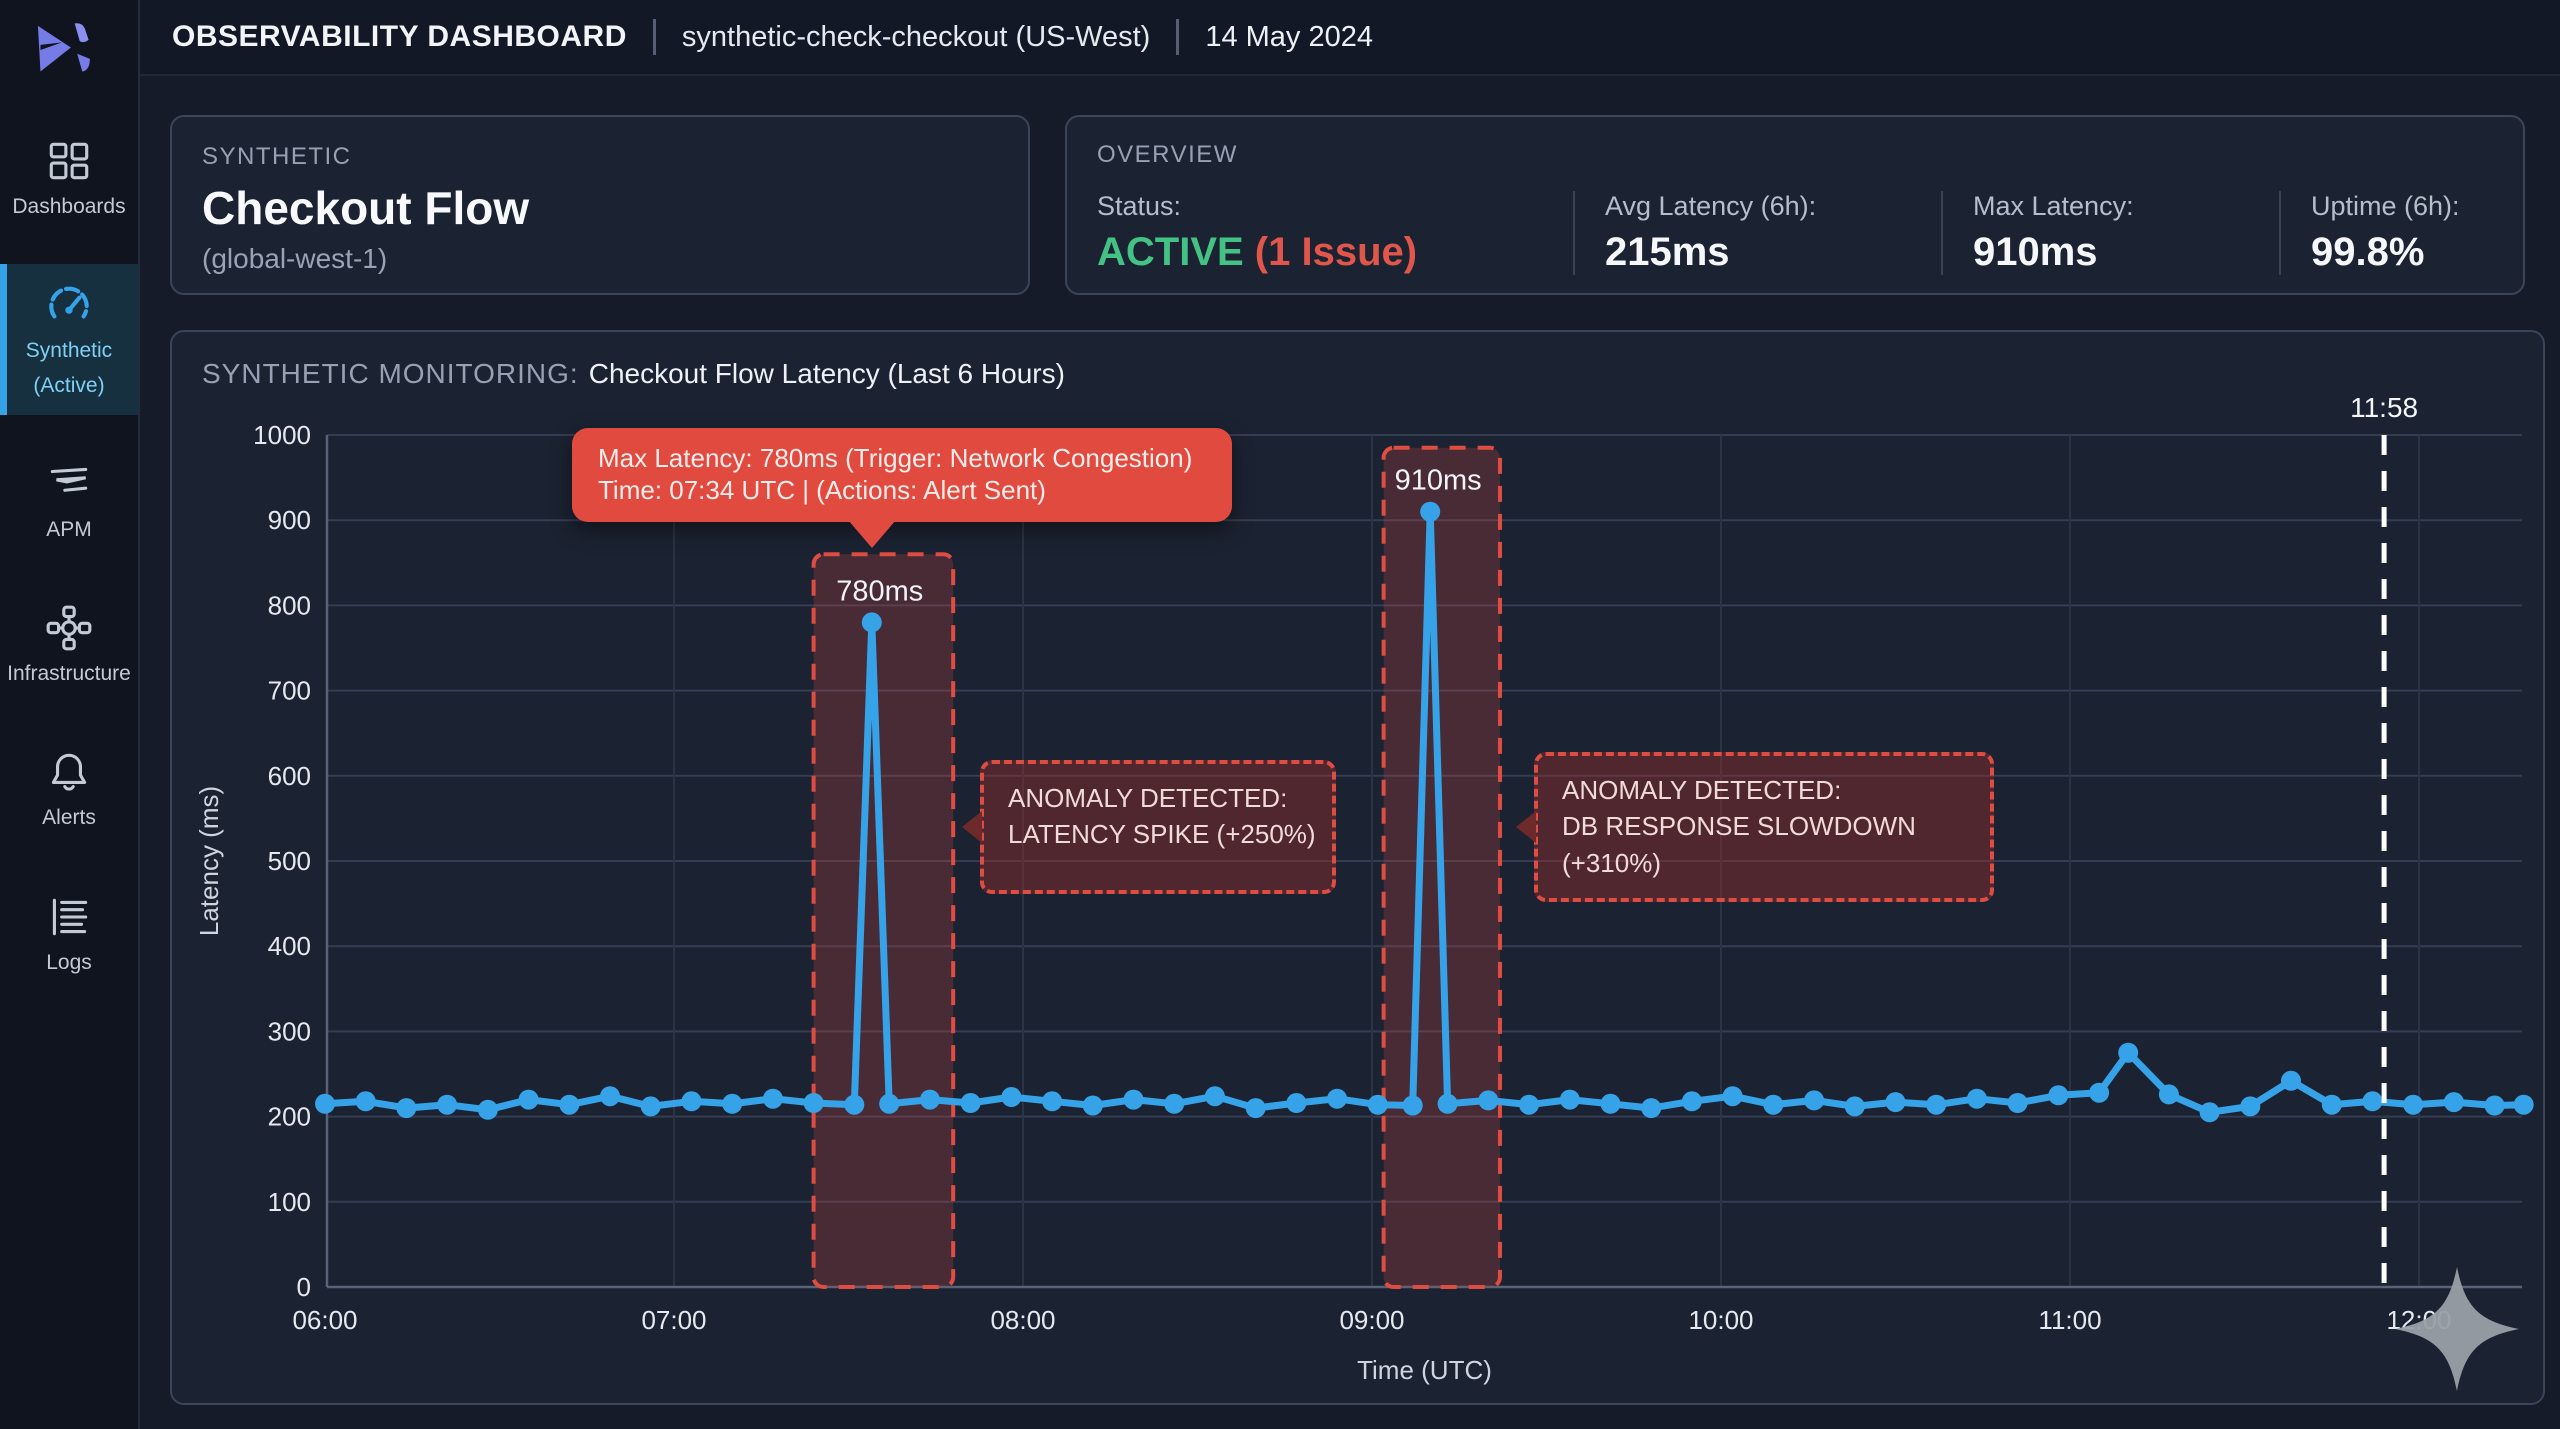 This screenshot has height=1429, width=2560. Describe the element at coordinates (2035, 252) in the screenshot. I see `stat-value: 910ms` at that location.